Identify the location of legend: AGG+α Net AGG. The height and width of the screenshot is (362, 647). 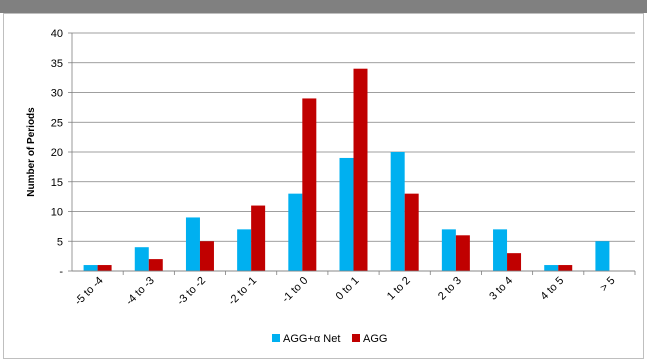
(329, 339).